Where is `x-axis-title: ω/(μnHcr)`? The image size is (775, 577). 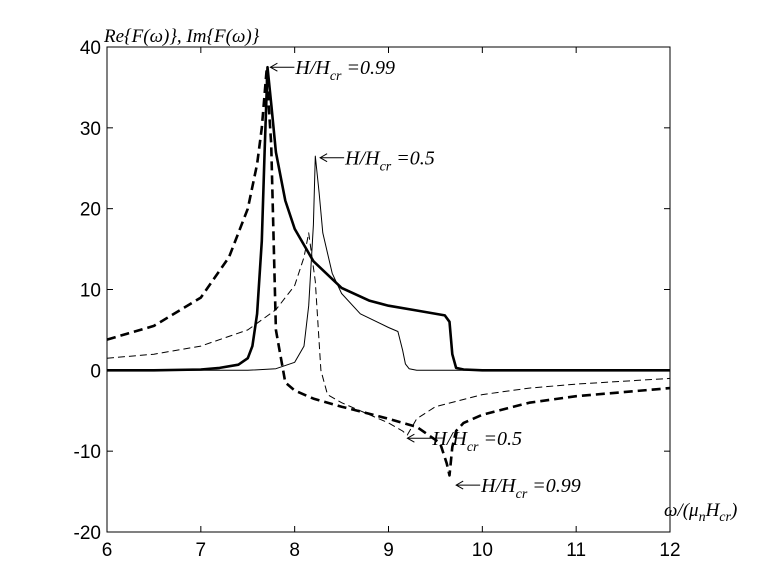 x-axis-title: ω/(μnHcr) is located at coordinates (700, 512).